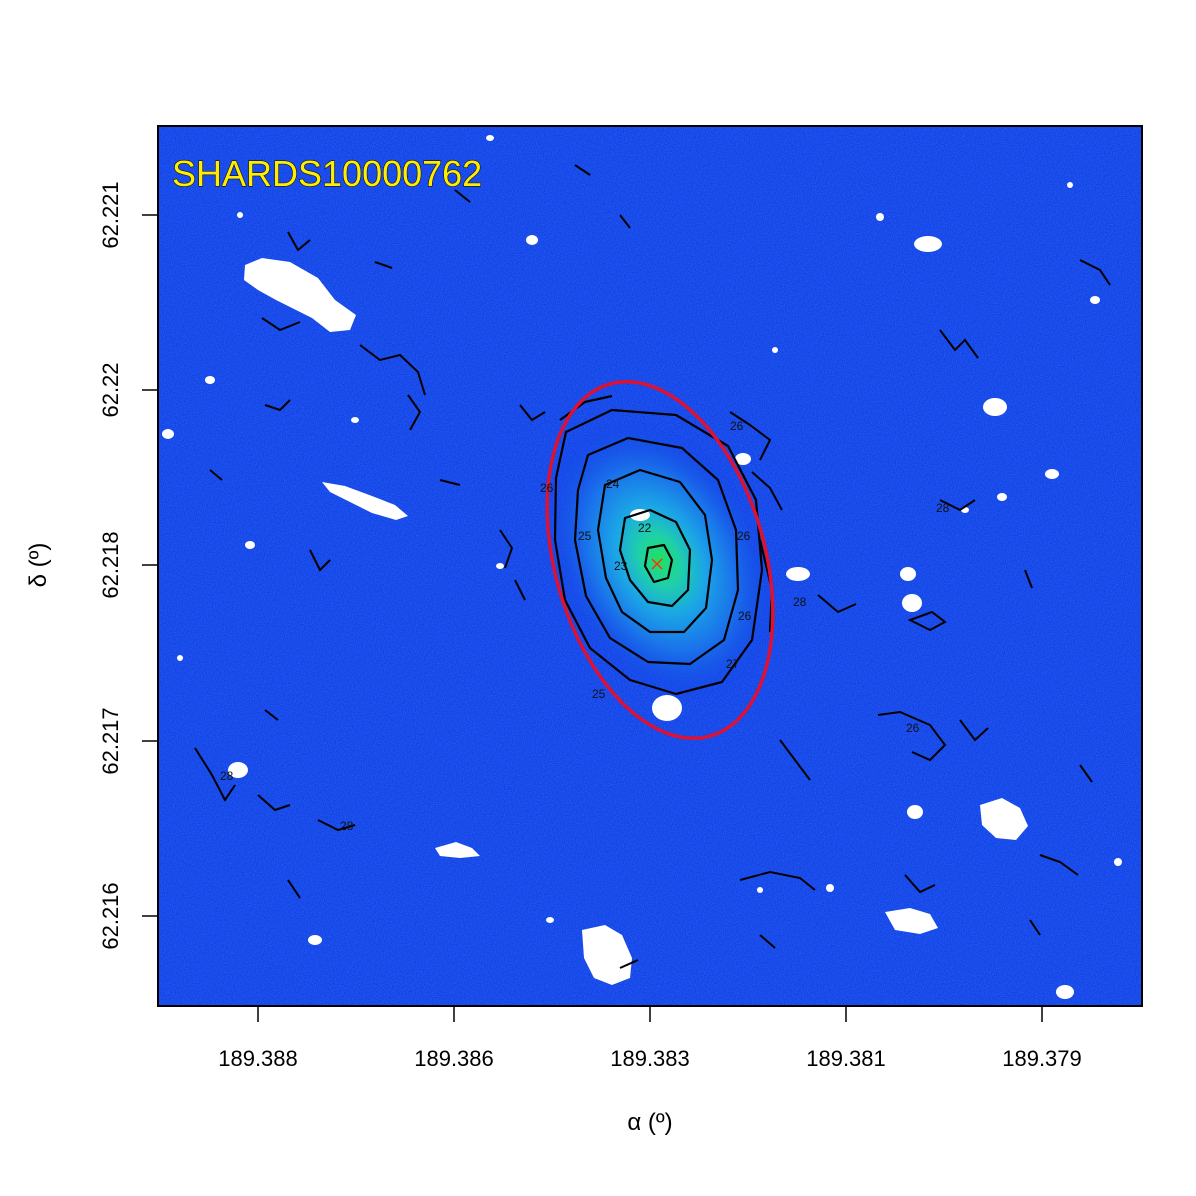  What do you see at coordinates (110, 214) in the screenshot?
I see `y-tick-label: 62.221` at bounding box center [110, 214].